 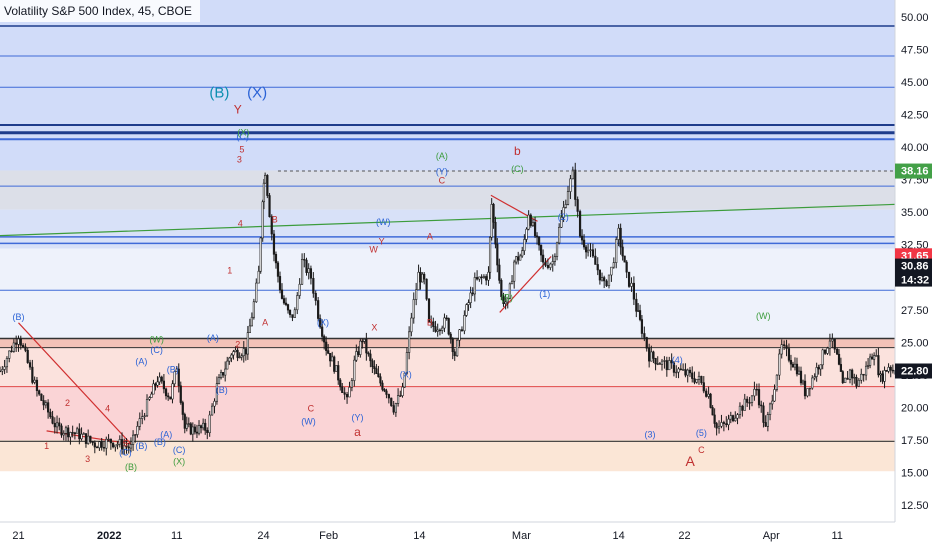 I want to click on x-tick-label: Mar, so click(x=521, y=536).